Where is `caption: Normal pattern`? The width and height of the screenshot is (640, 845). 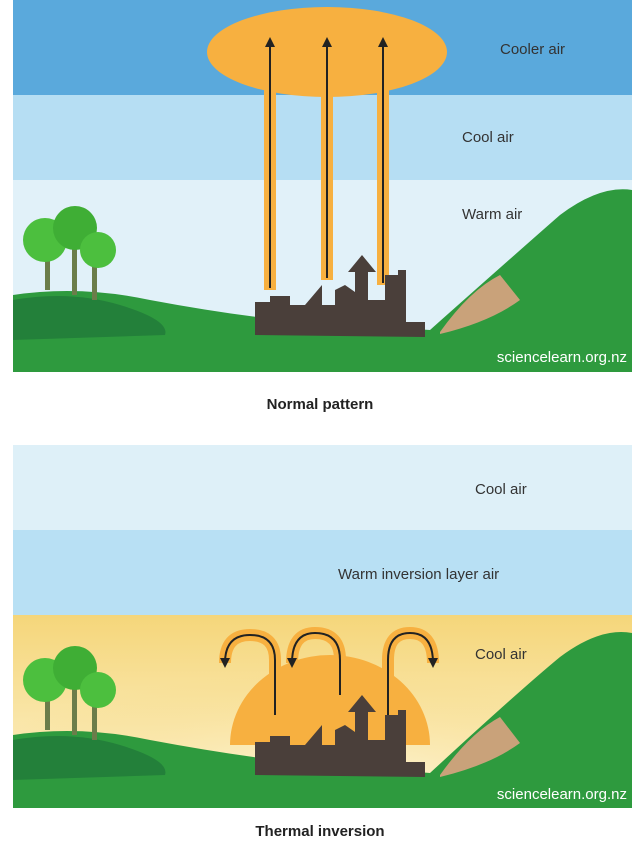 caption: Normal pattern is located at coordinates (320, 404).